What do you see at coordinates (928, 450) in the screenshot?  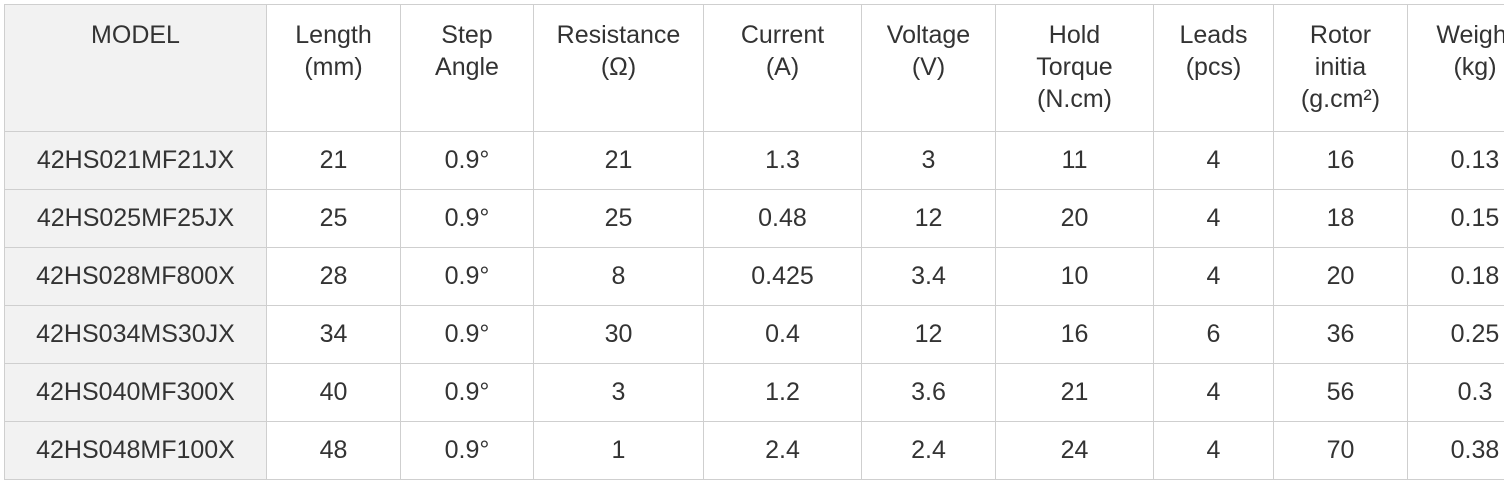 I see `cell-voltage: 2.4` at bounding box center [928, 450].